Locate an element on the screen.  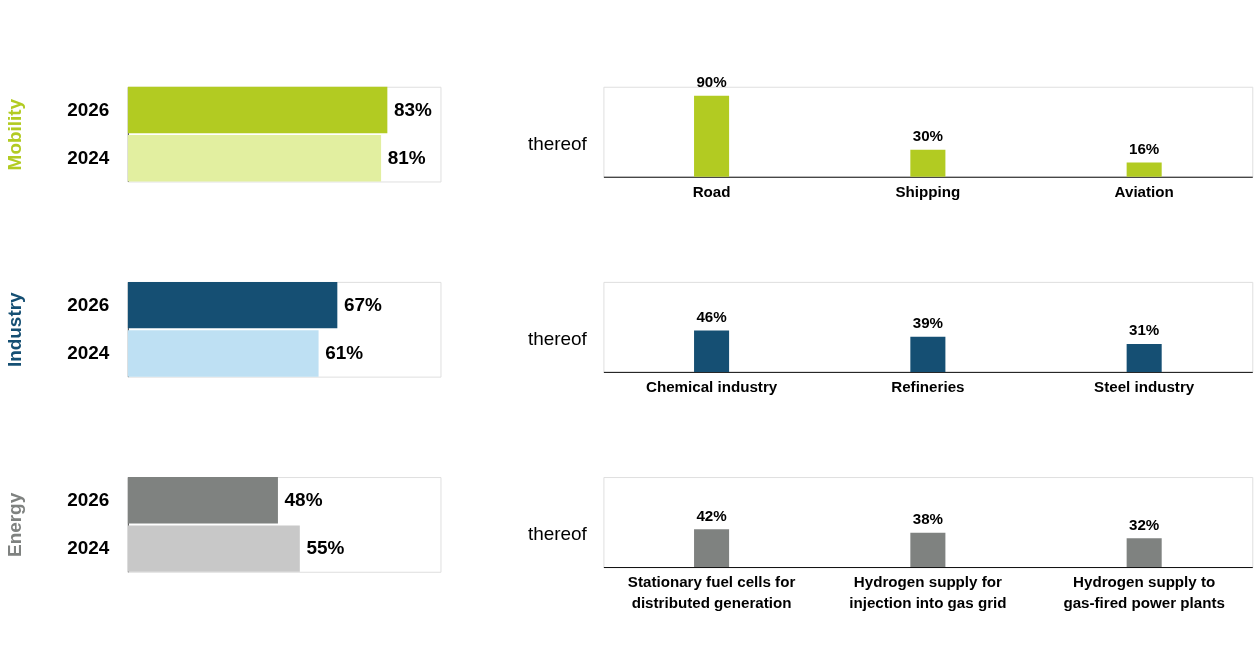
data-label: 81% is located at coordinates (406, 157).